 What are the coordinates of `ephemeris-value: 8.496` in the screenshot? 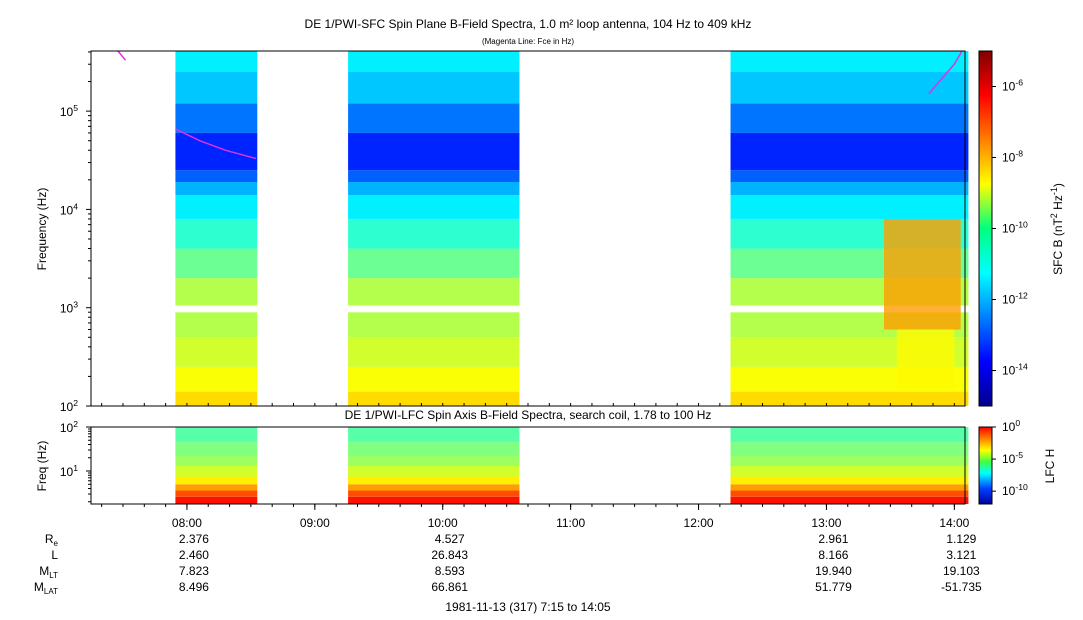 It's located at (194, 587).